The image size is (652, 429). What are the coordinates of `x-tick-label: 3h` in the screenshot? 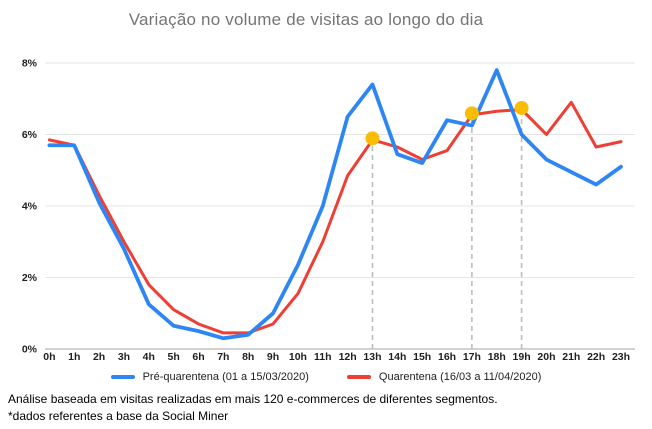 It's located at (124, 357).